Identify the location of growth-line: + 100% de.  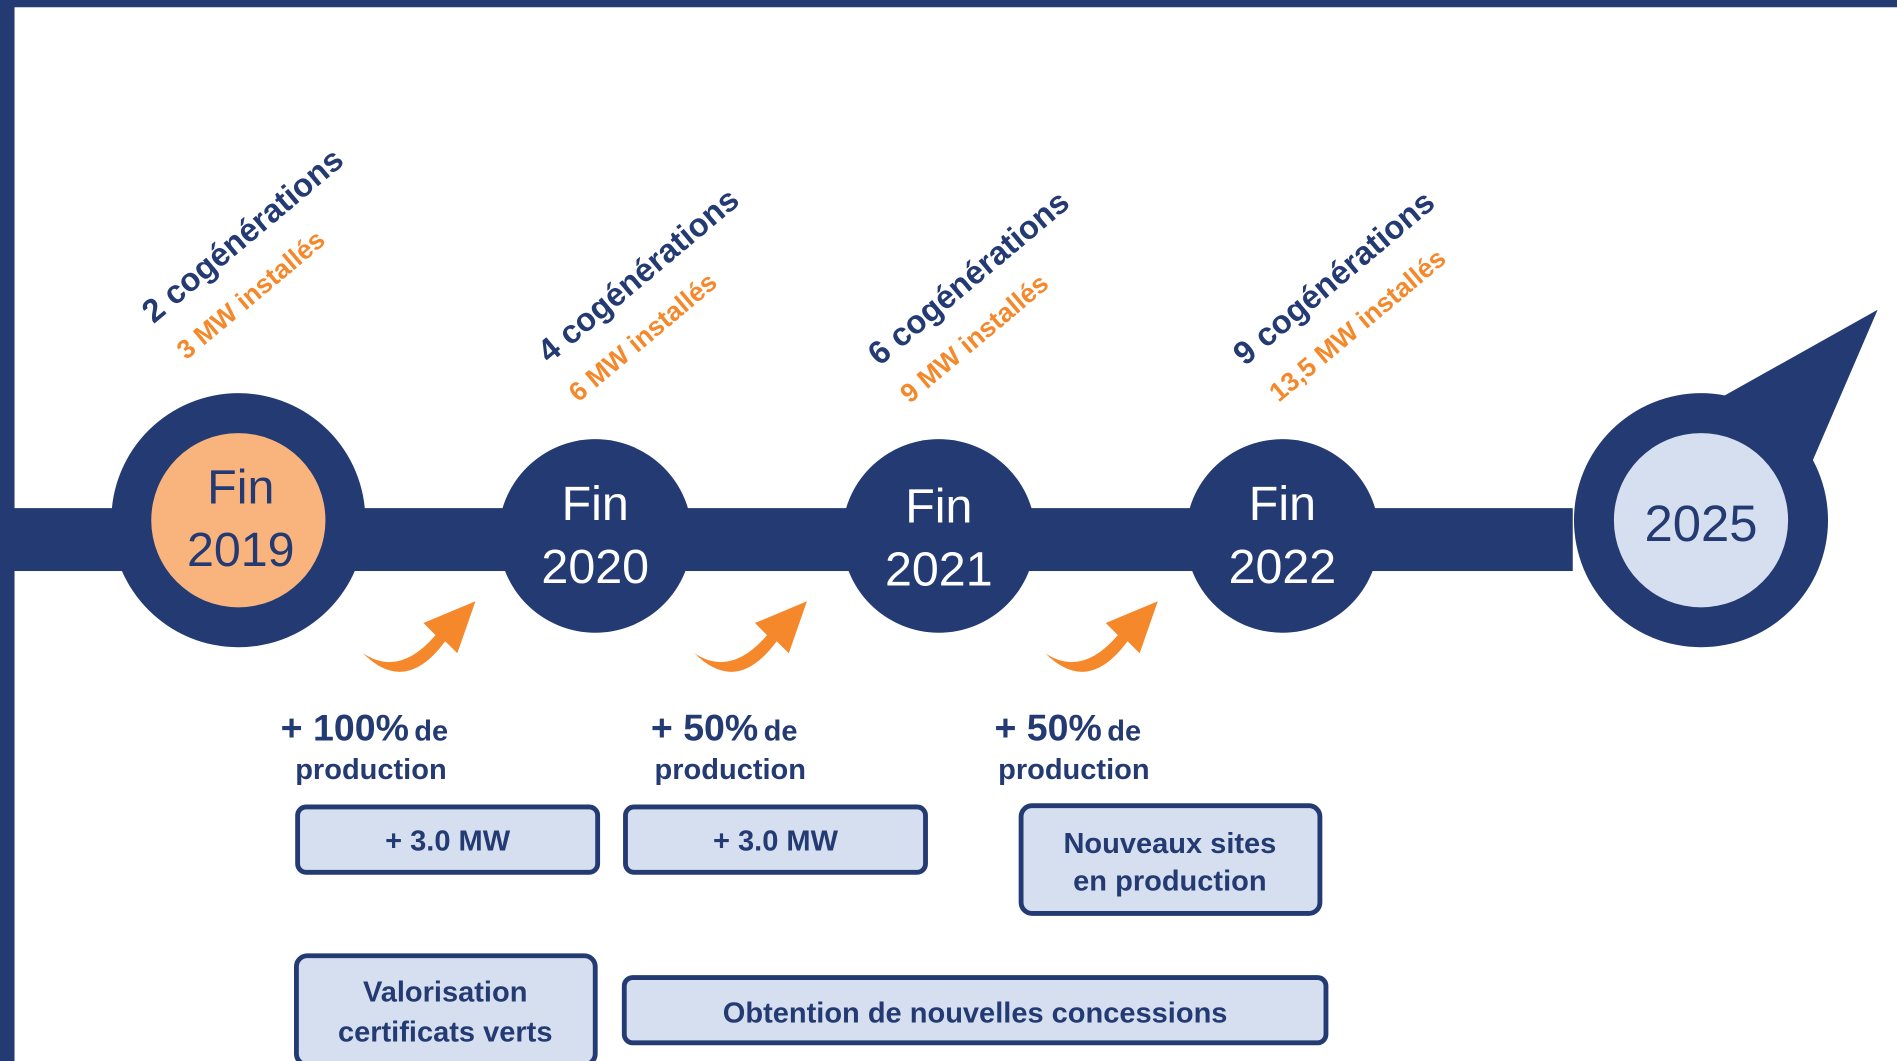
(364, 727).